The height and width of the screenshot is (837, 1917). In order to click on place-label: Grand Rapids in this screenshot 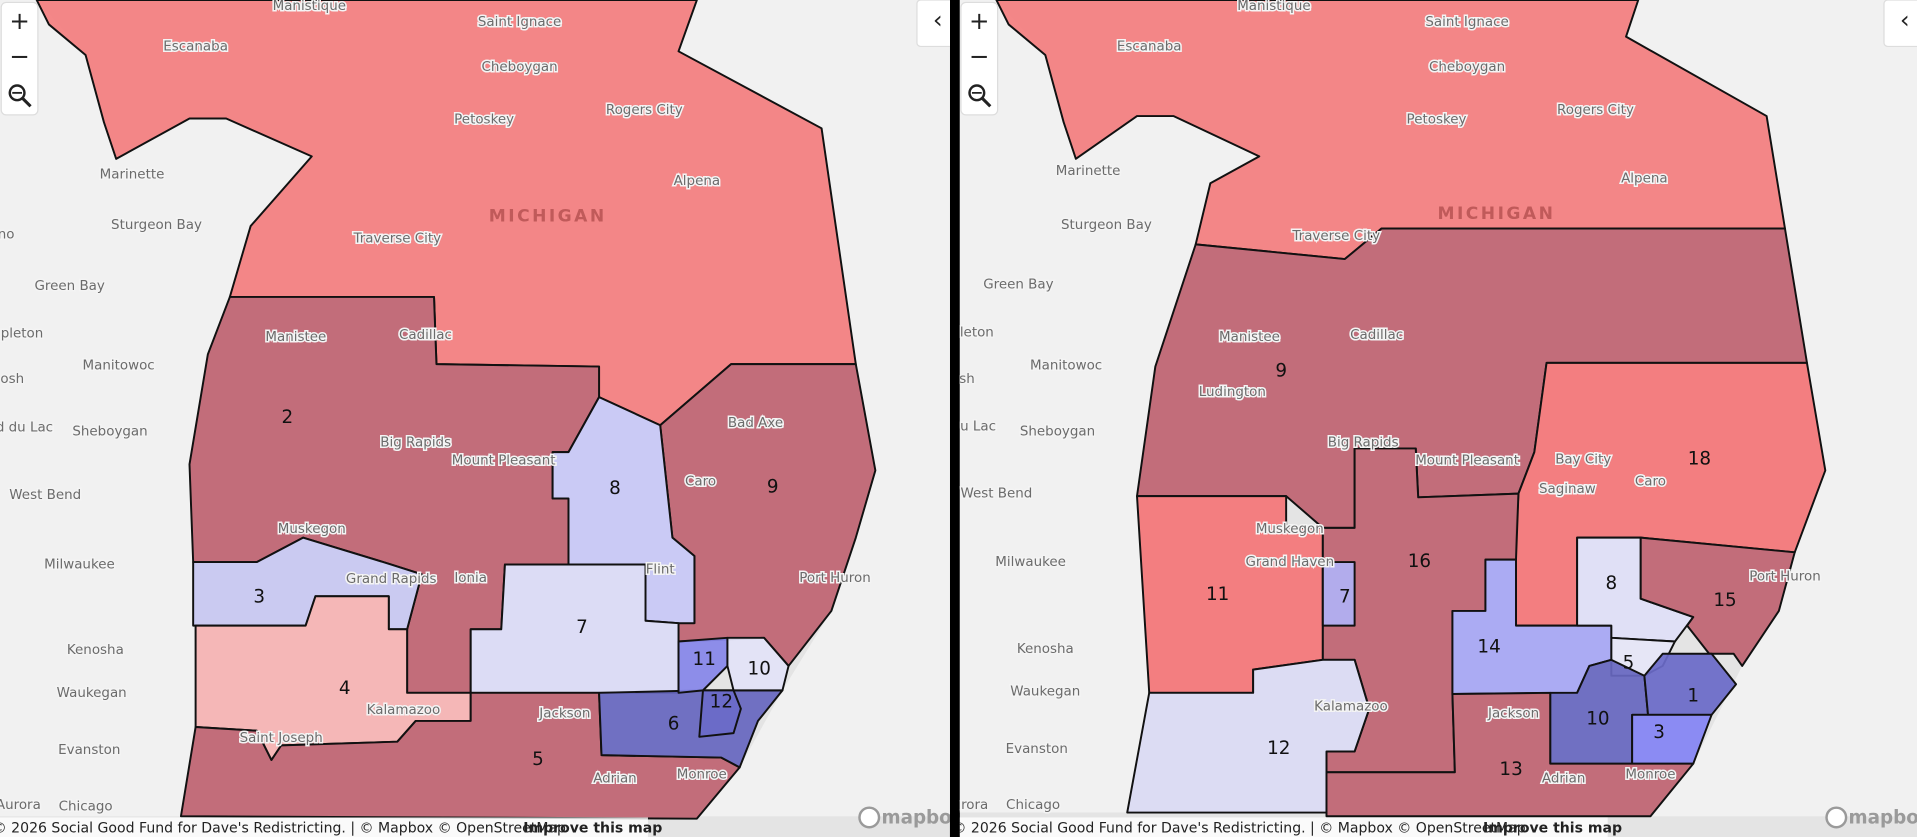, I will do `click(391, 579)`.